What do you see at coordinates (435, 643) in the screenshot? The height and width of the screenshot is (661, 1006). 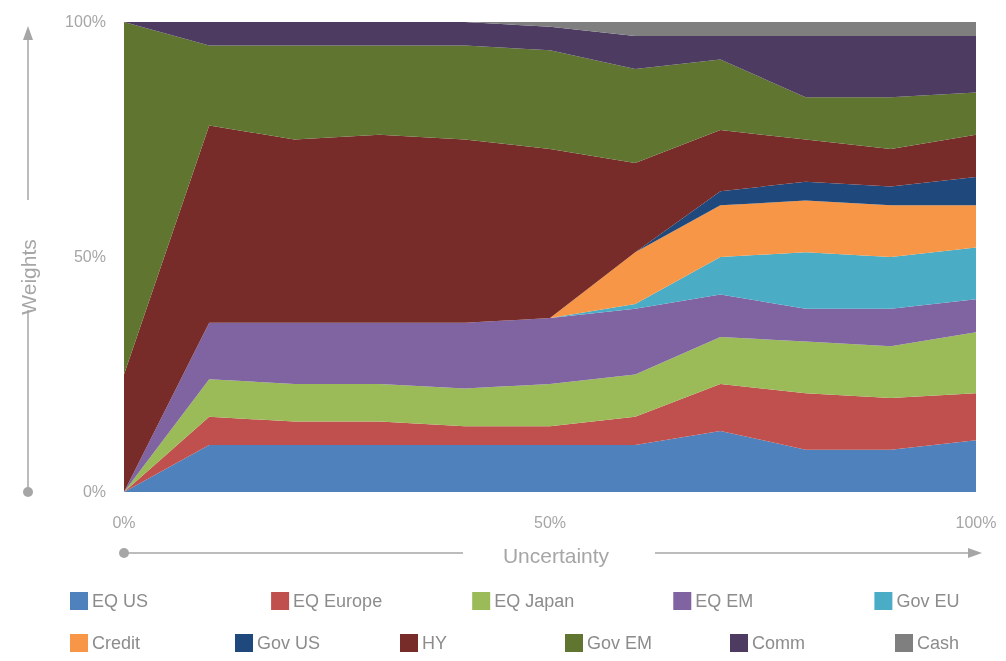 I see `legend-label: HY` at bounding box center [435, 643].